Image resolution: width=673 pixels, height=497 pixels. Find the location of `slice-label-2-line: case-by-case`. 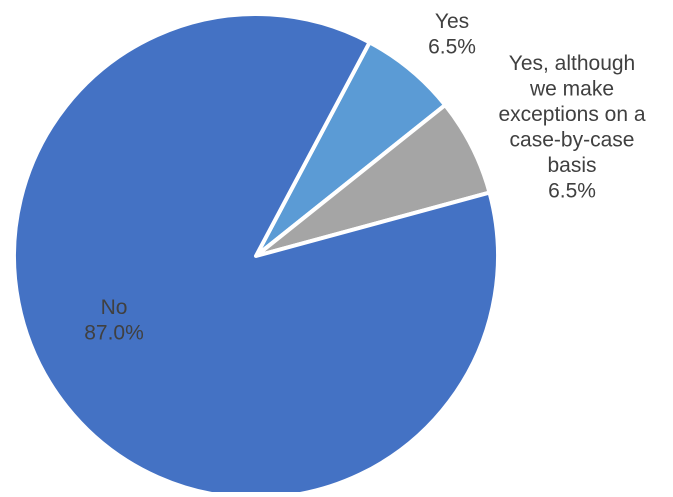

slice-label-2-line: case-by-case is located at coordinates (572, 140).